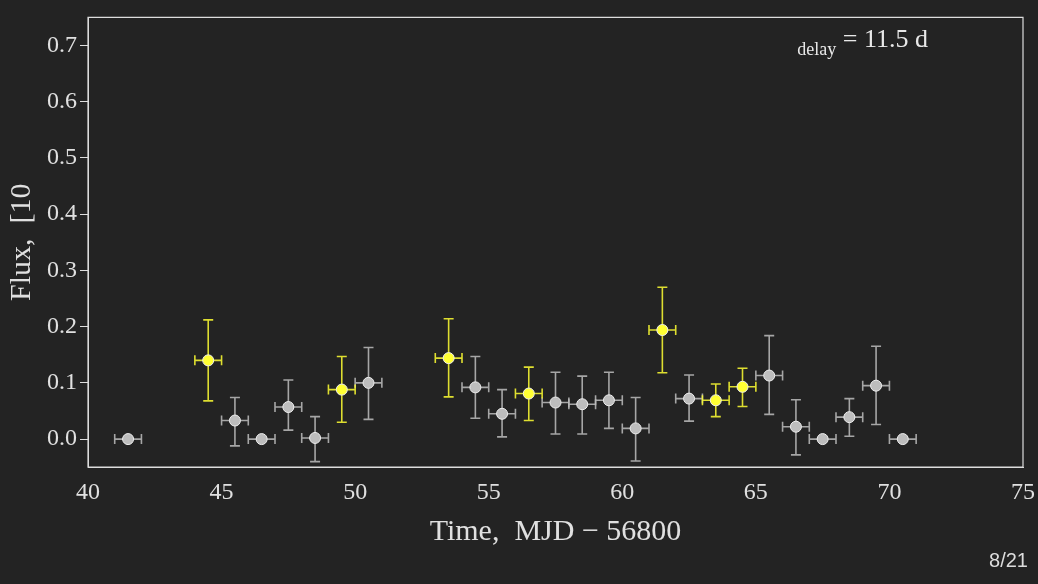  I want to click on y-tick-label: 0.4, so click(62, 212).